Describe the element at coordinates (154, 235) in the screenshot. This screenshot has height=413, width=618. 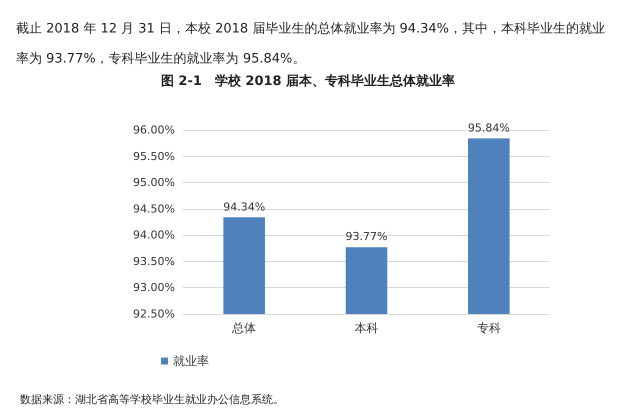
I see `y-tick-label: 94.00%` at that location.